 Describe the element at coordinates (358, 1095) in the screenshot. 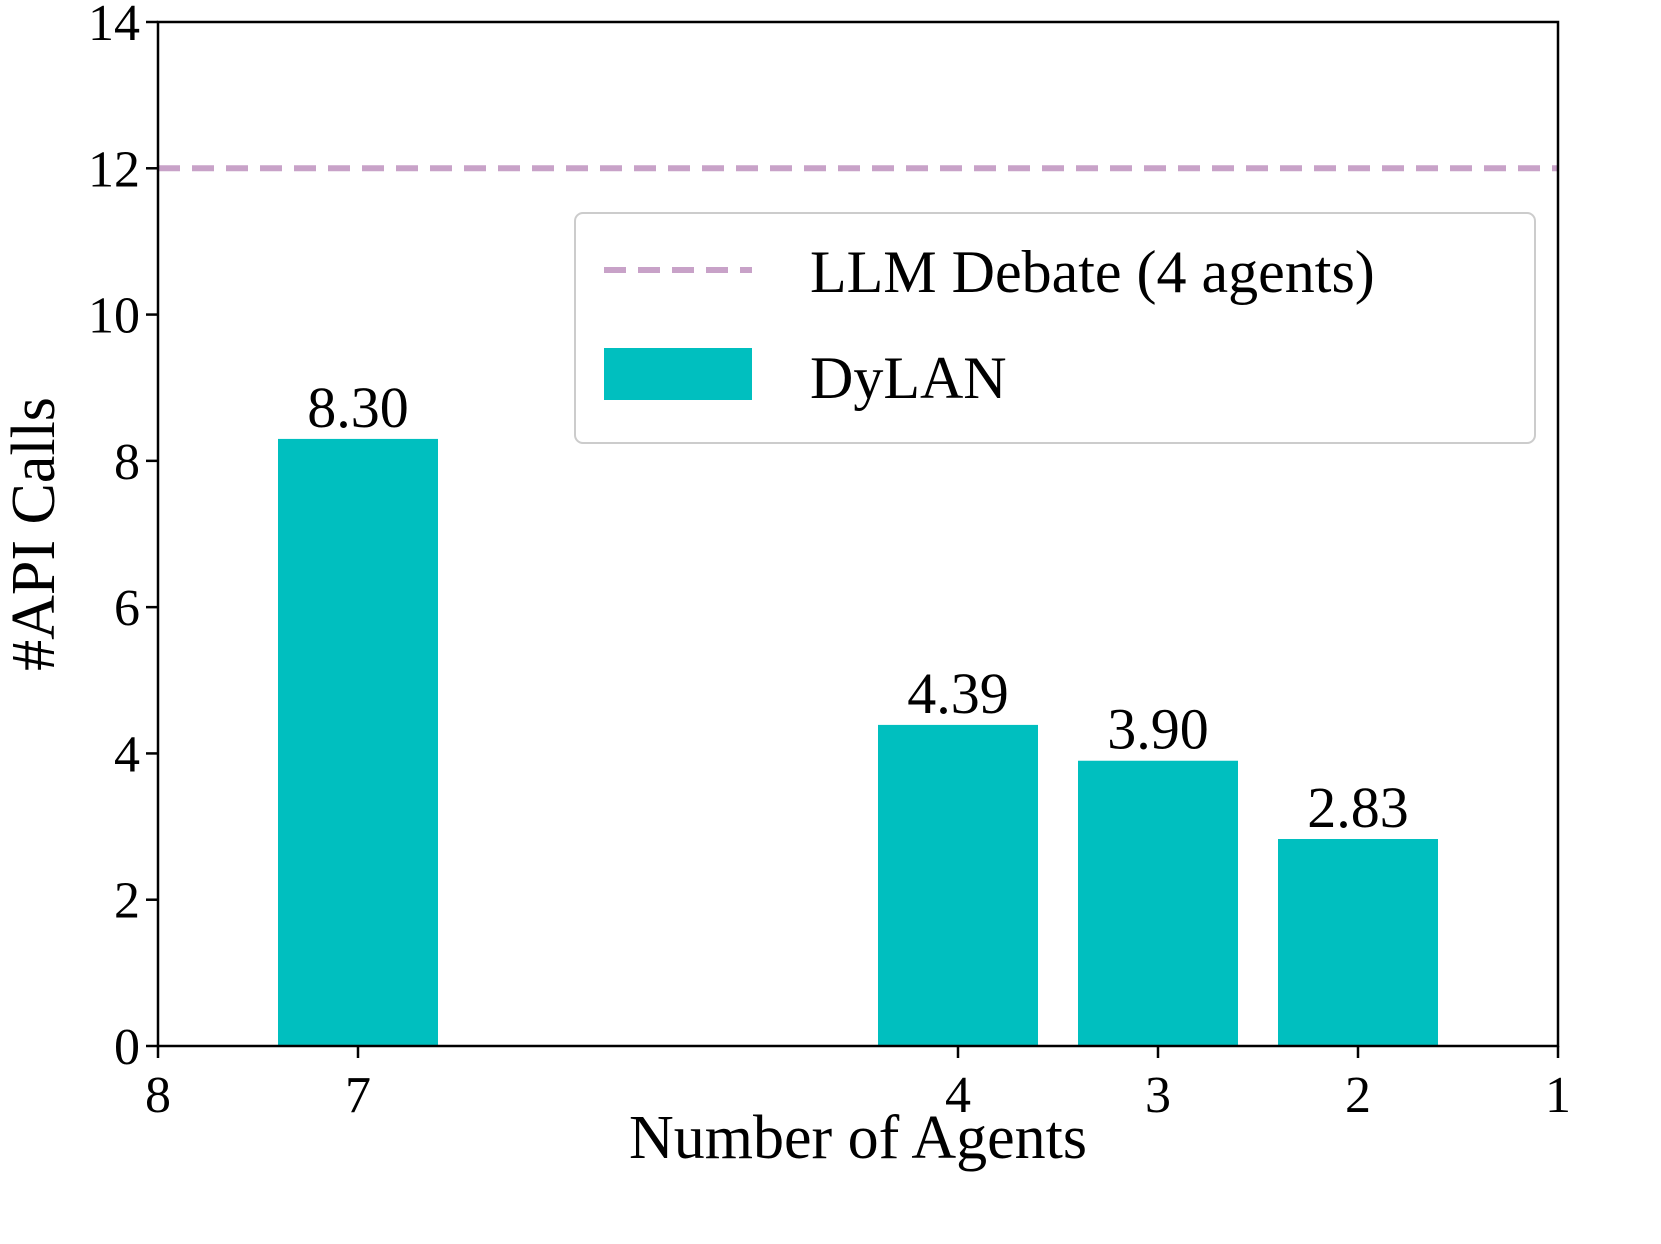

I see `x-tick-label-7: 7` at that location.